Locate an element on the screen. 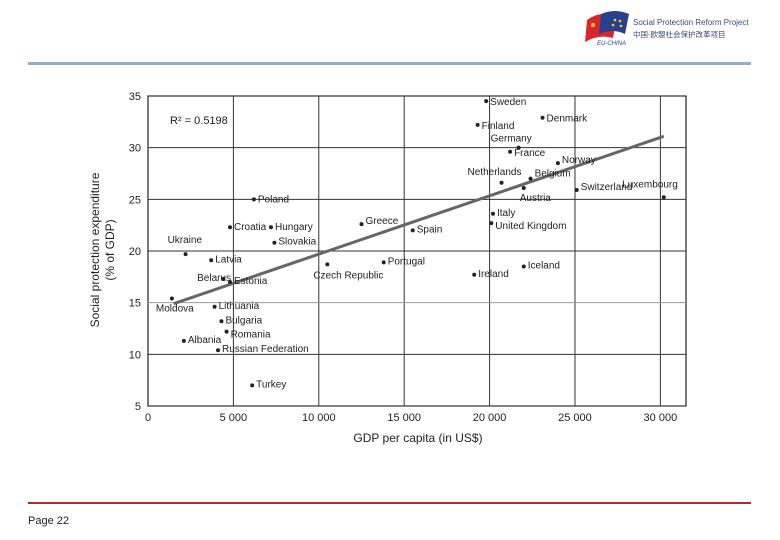 The height and width of the screenshot is (540, 780). data-point-label: Poland is located at coordinates (273, 199).